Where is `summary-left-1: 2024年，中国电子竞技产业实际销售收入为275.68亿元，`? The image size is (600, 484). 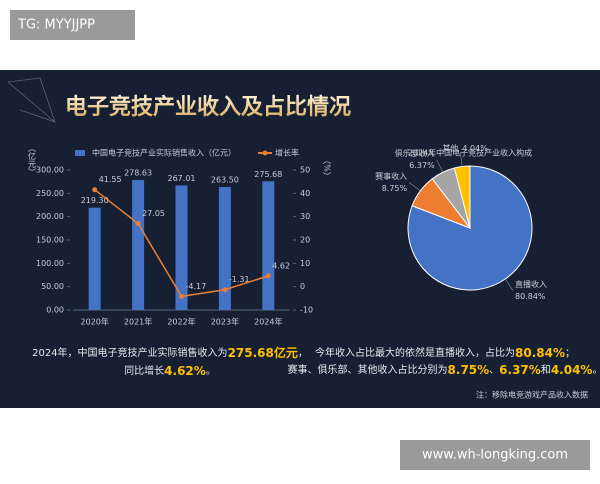 summary-left-1: 2024年，中国电子竞技产业实际销售收入为275.68亿元， is located at coordinates (170, 352).